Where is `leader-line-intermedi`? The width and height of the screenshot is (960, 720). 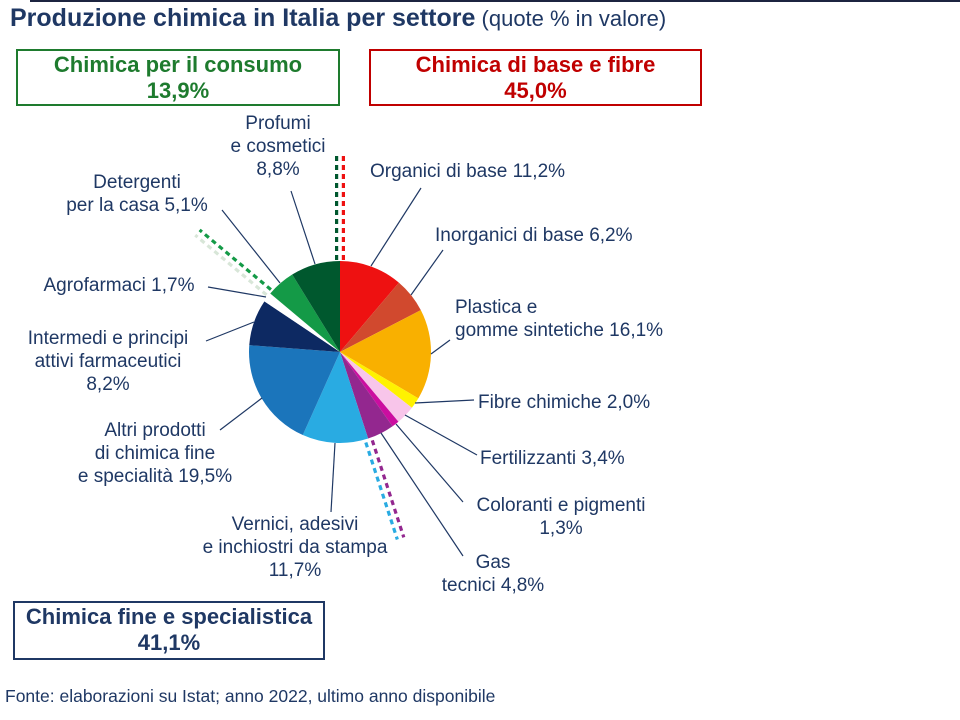
leader-line-intermedi is located at coordinates (230, 331).